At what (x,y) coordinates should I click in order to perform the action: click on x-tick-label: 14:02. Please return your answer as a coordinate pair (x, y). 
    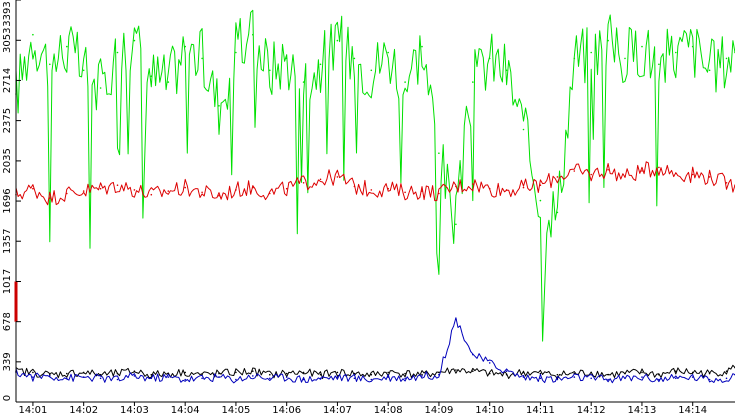
    Looking at the image, I should click on (83, 410).